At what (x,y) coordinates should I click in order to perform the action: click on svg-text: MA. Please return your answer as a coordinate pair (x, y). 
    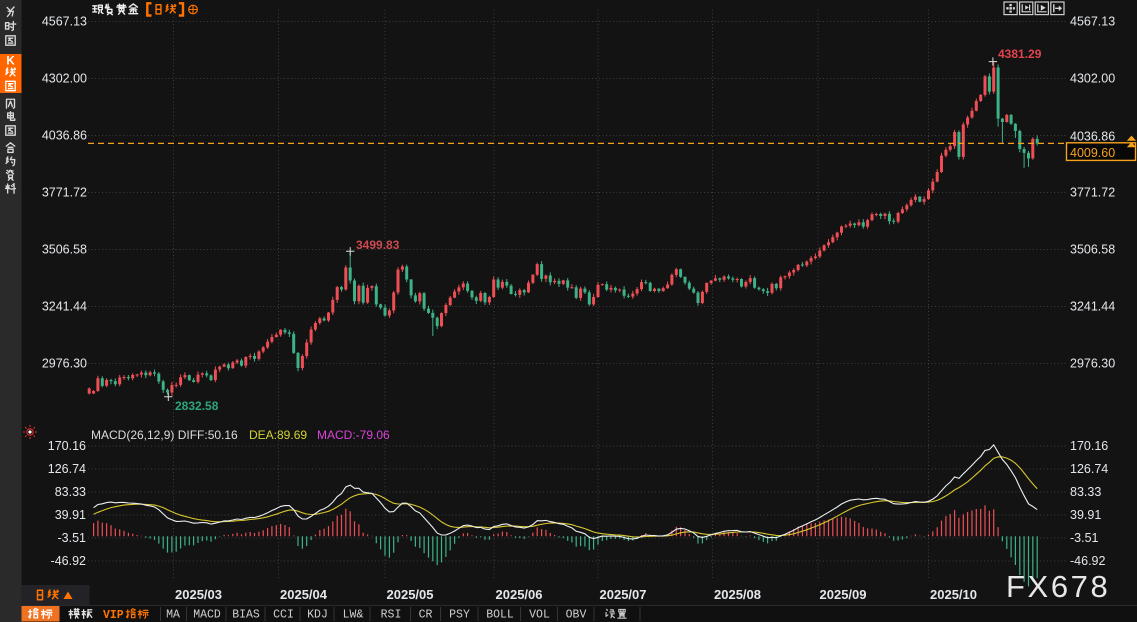
    Looking at the image, I should click on (173, 615).